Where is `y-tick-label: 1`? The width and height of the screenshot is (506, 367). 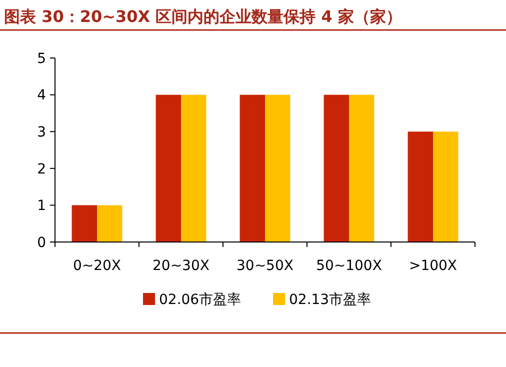 y-tick-label: 1 is located at coordinates (41, 206).